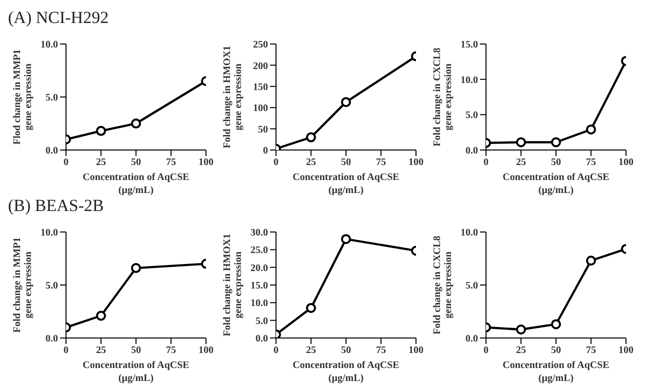 The height and width of the screenshot is (389, 647). I want to click on y-tick-label: 25.0, so click(259, 250).